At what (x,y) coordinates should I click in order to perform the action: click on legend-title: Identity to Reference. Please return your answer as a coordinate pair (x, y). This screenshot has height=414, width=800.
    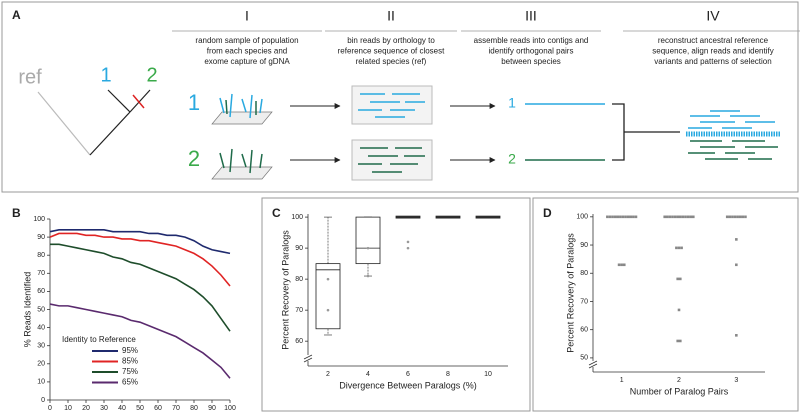
    Looking at the image, I should click on (99, 339).